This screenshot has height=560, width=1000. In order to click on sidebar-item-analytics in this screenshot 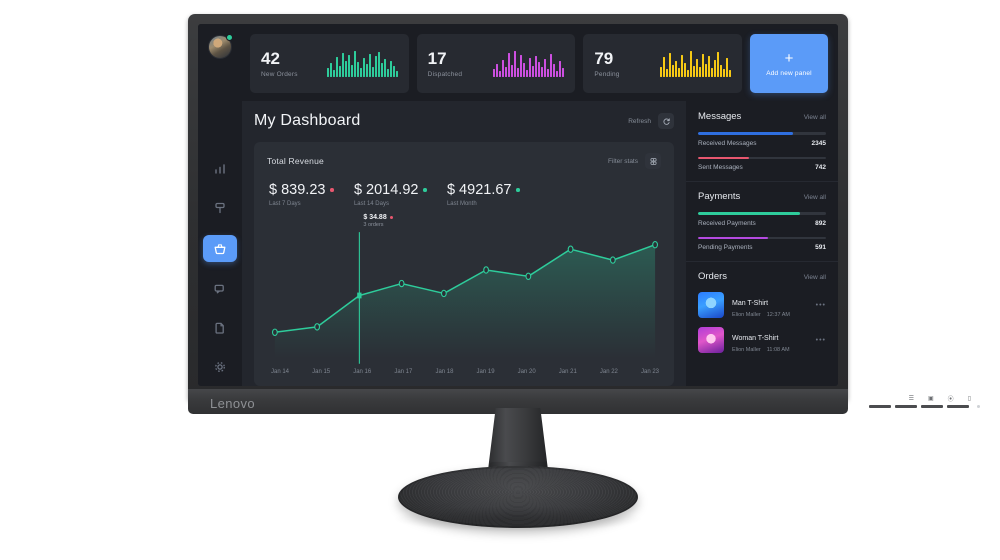, I will do `click(220, 169)`.